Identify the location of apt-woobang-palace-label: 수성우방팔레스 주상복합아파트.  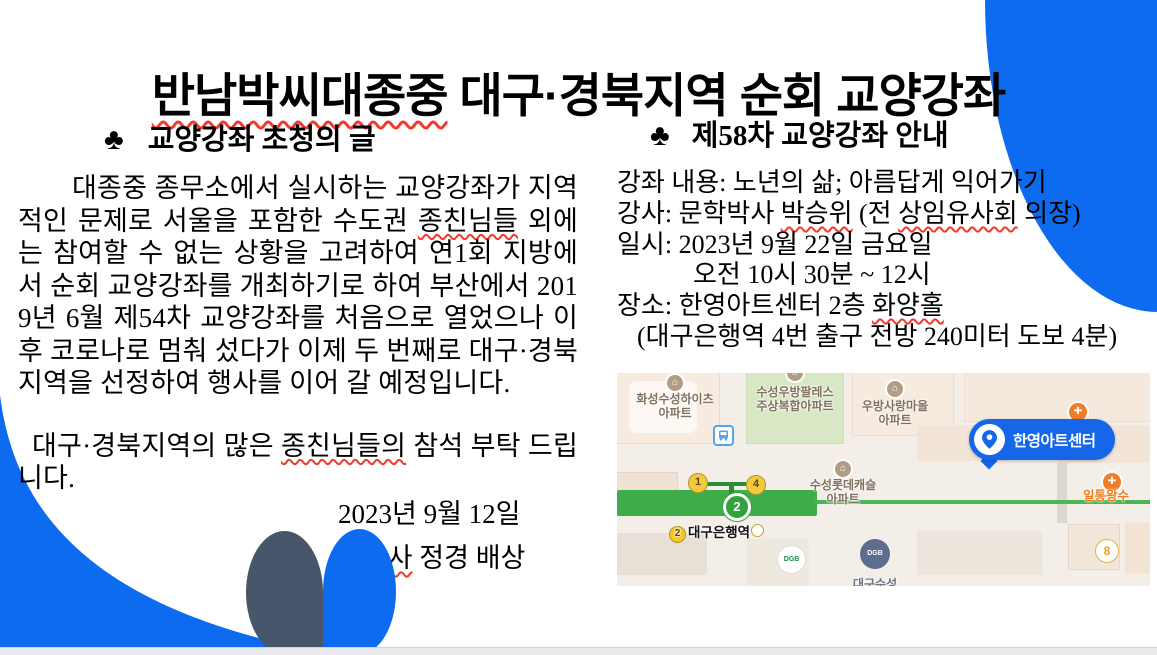
(794, 399).